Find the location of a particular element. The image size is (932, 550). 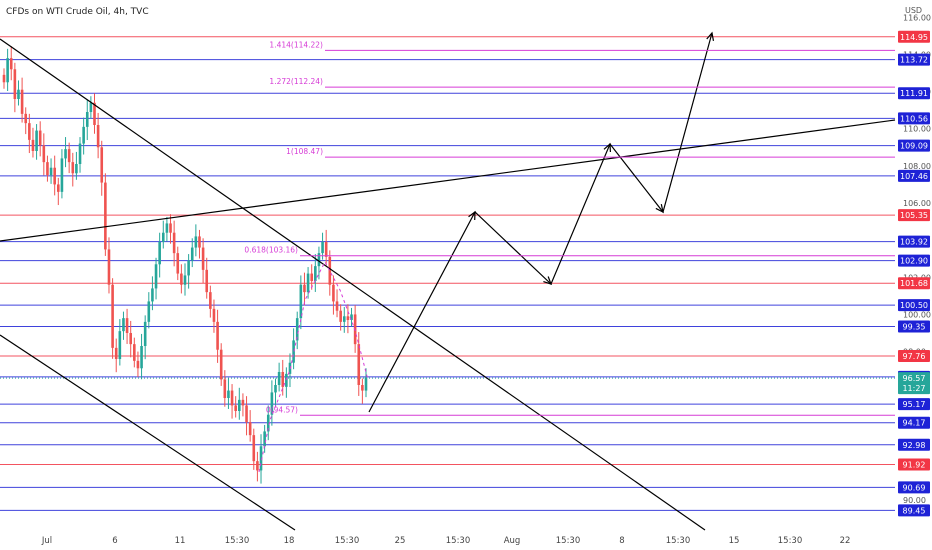

fib-label: 0.618(103.16) is located at coordinates (271, 250).